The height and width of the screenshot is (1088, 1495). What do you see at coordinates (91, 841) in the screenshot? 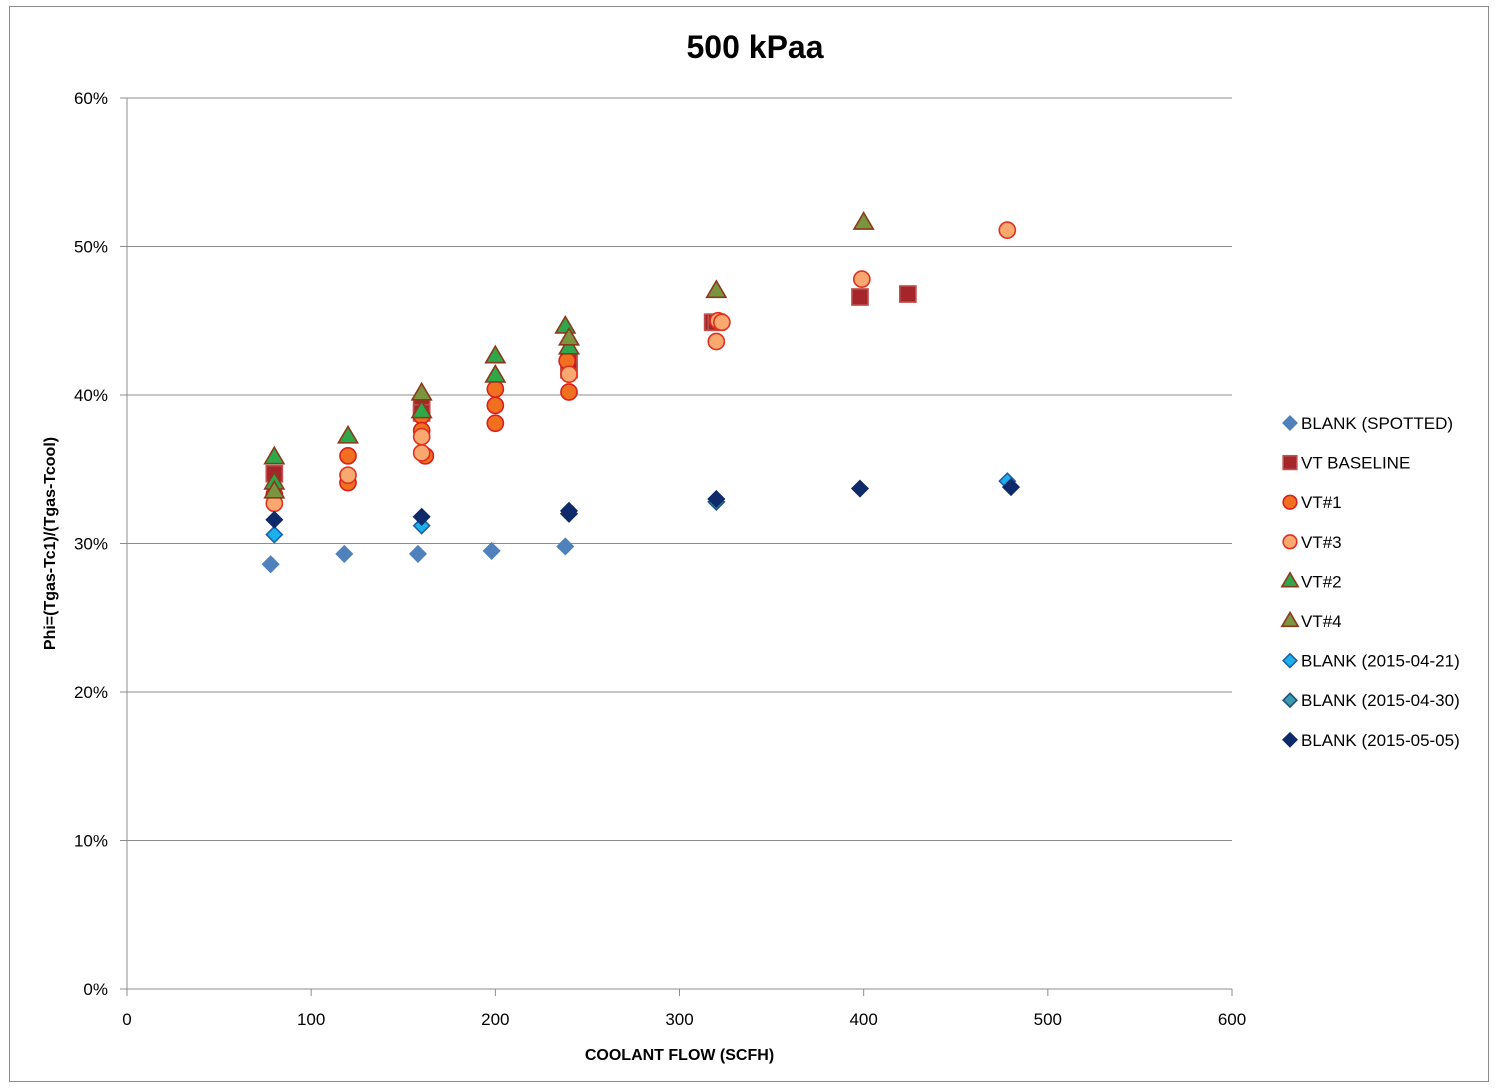
I see `y-tick-label: 10%` at bounding box center [91, 841].